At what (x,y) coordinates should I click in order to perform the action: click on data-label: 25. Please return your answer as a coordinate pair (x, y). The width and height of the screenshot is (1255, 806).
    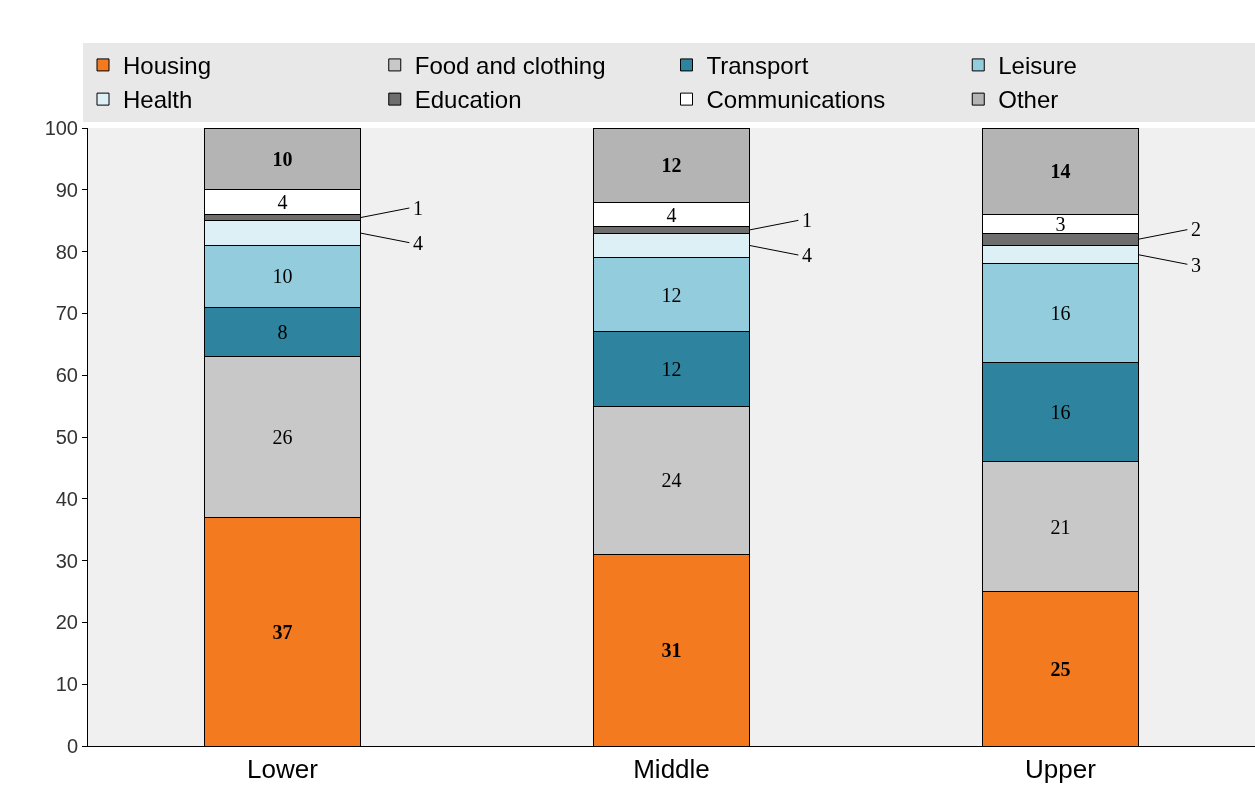
    Looking at the image, I should click on (1060, 668).